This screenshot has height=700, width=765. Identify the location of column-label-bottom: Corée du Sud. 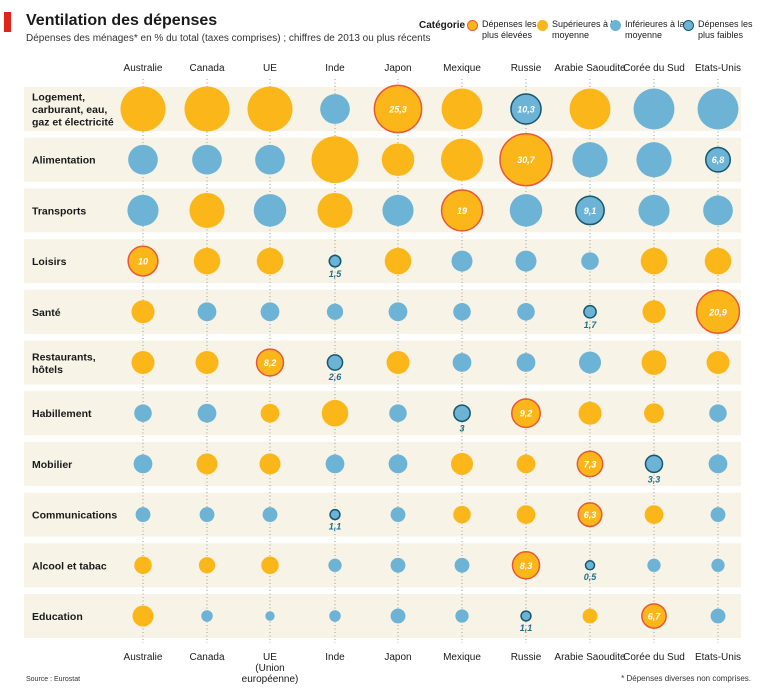
(654, 657).